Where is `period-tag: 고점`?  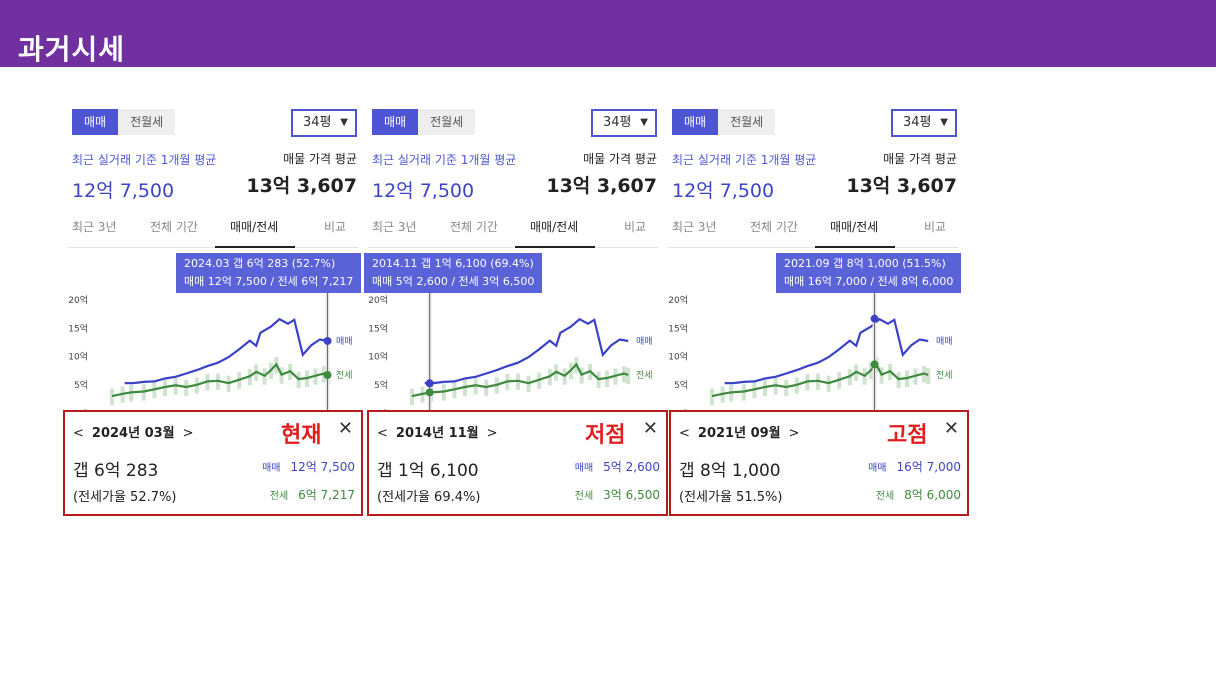 period-tag: 고점 is located at coordinates (907, 435).